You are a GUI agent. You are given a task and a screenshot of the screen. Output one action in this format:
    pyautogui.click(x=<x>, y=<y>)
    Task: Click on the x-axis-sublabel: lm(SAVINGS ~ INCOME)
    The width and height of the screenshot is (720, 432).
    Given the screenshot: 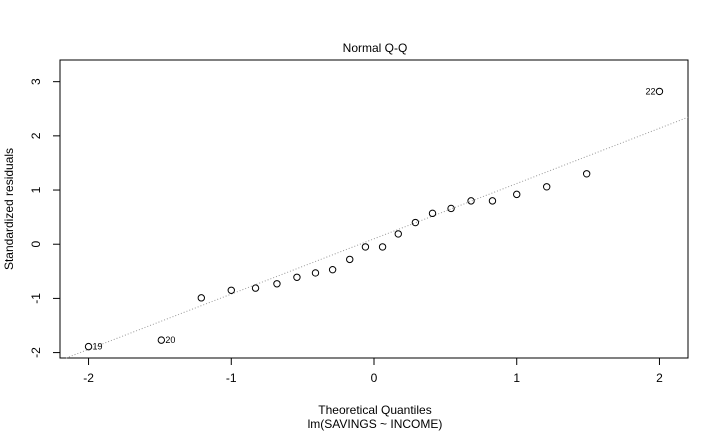 What is the action you would take?
    pyautogui.click(x=375, y=424)
    